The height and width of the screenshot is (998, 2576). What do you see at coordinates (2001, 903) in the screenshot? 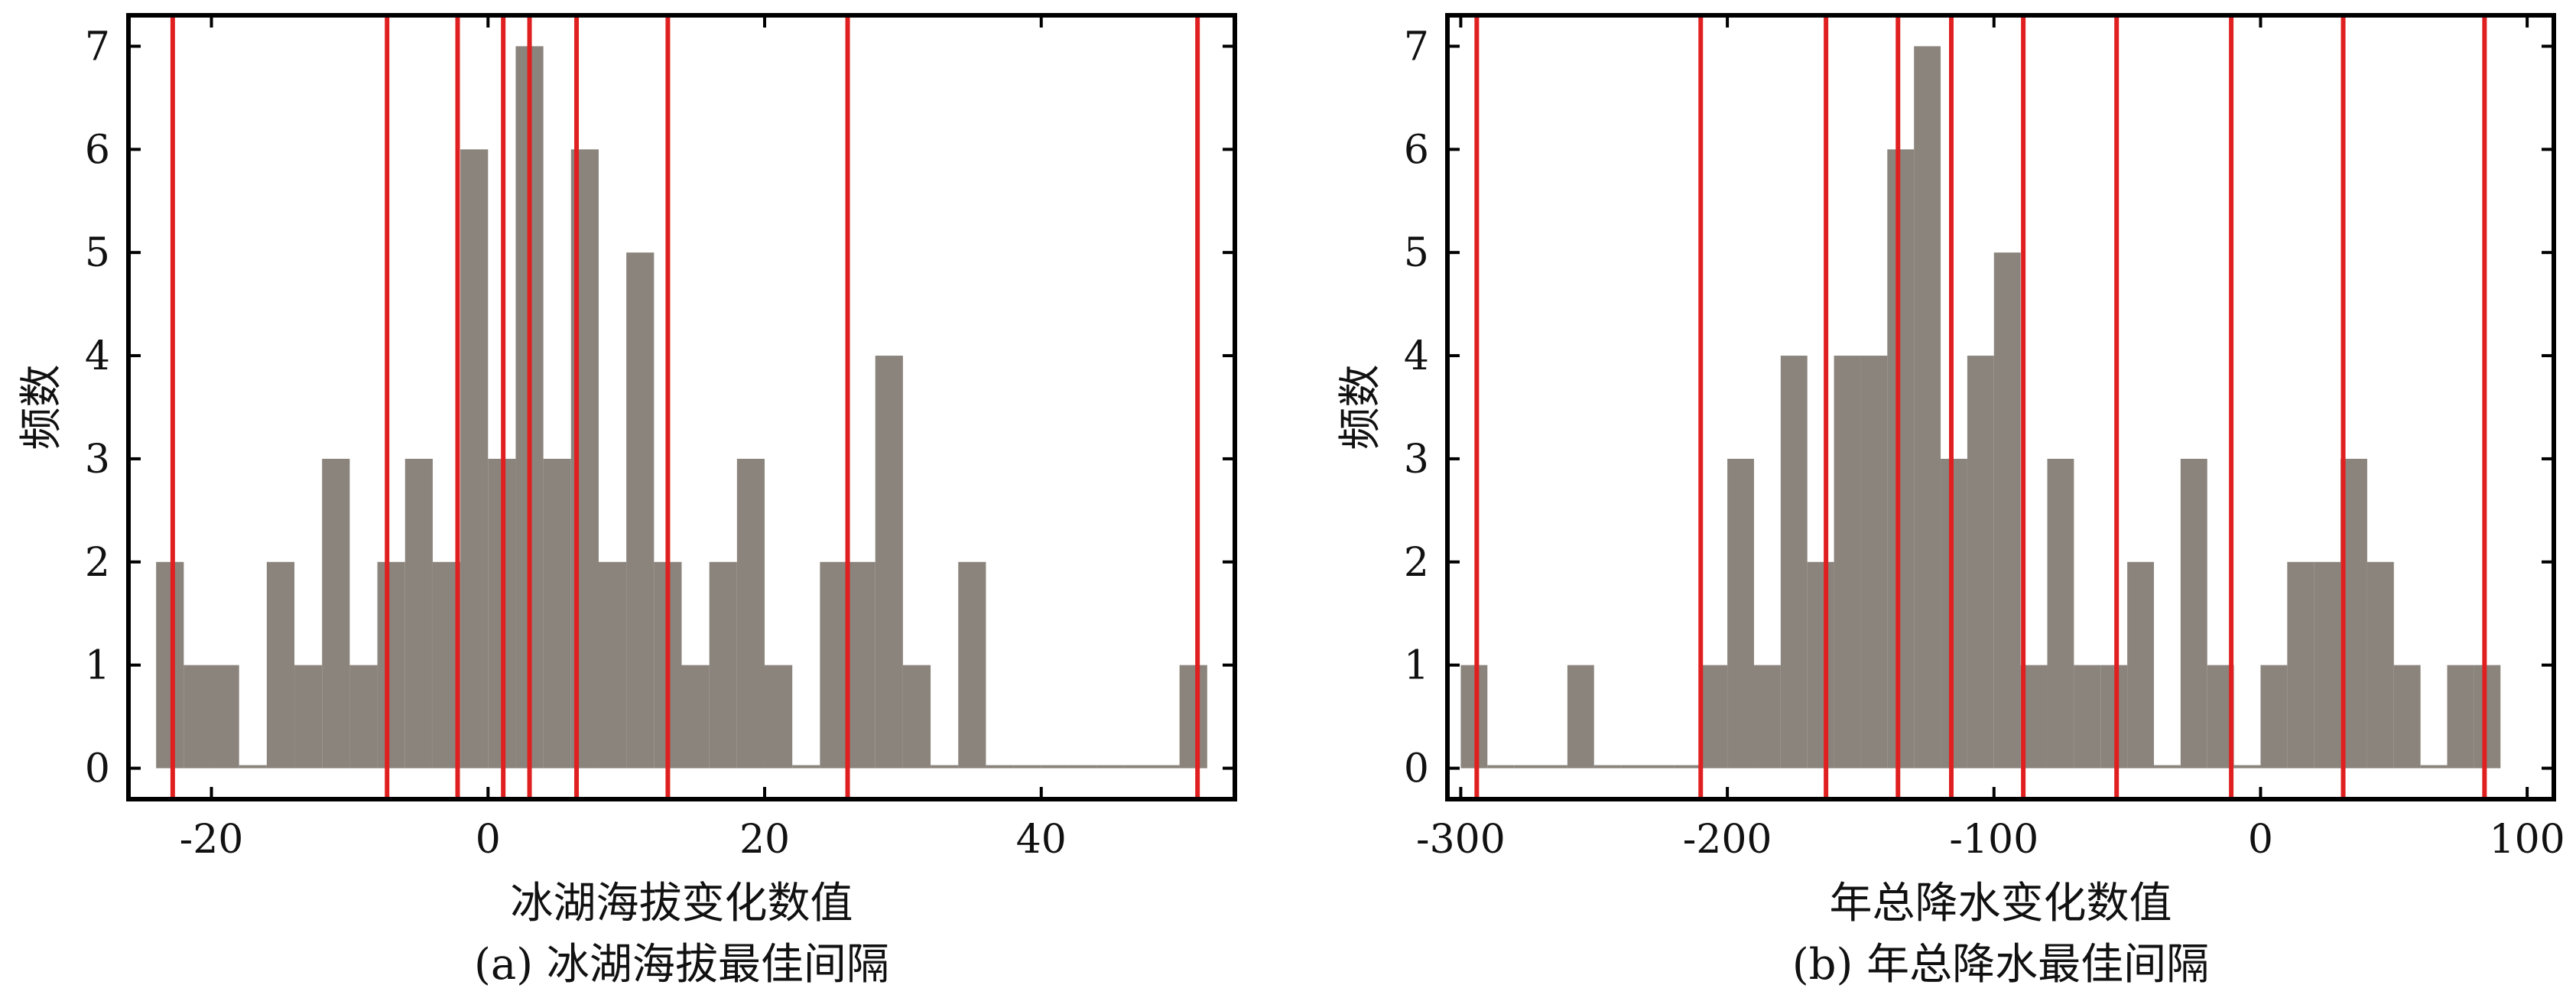
I see `x-axis-label-b: 年总降水变化数值` at bounding box center [2001, 903].